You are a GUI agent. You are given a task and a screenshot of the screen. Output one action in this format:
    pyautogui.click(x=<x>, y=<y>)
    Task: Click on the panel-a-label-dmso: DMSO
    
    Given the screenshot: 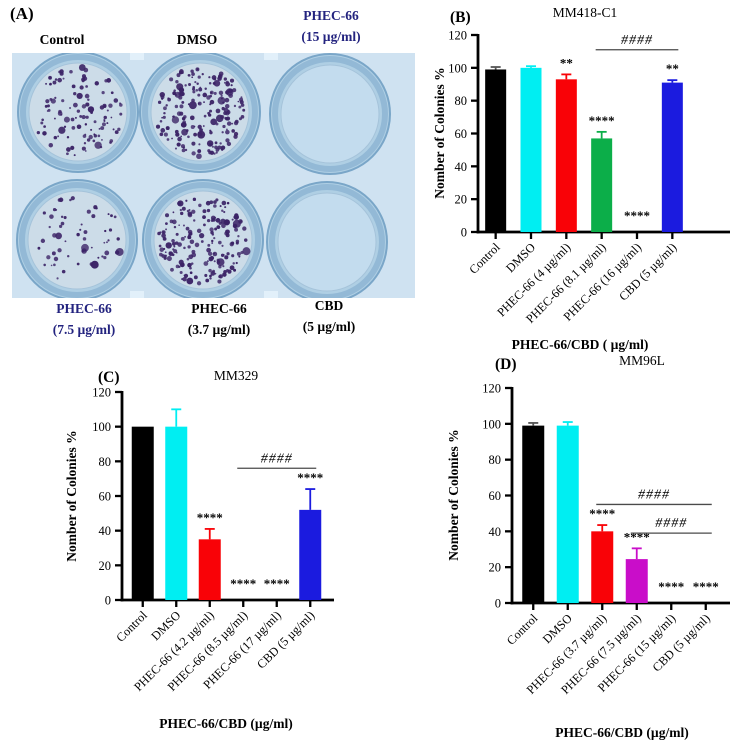 What is the action you would take?
    pyautogui.click(x=197, y=39)
    